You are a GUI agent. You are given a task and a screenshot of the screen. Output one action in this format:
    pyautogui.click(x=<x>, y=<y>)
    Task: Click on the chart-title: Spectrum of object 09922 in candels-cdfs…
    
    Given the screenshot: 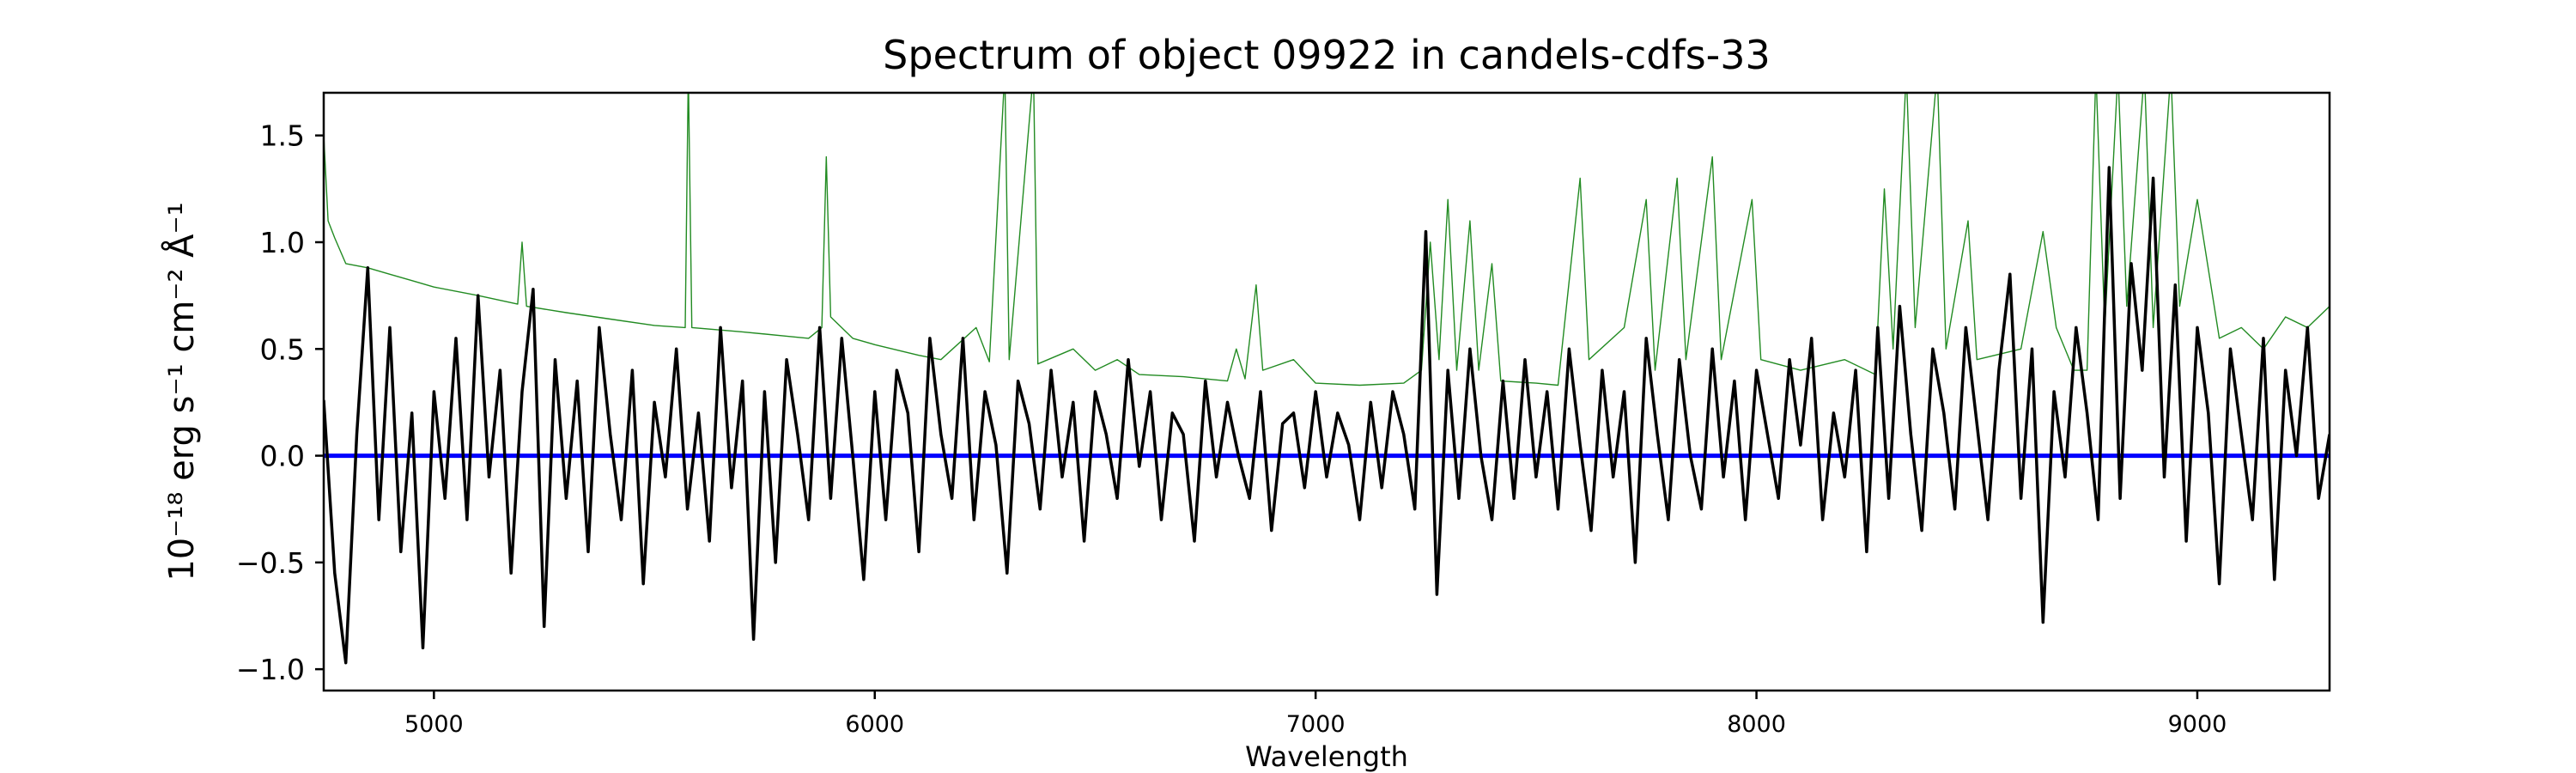 What is the action you would take?
    pyautogui.click(x=1327, y=55)
    